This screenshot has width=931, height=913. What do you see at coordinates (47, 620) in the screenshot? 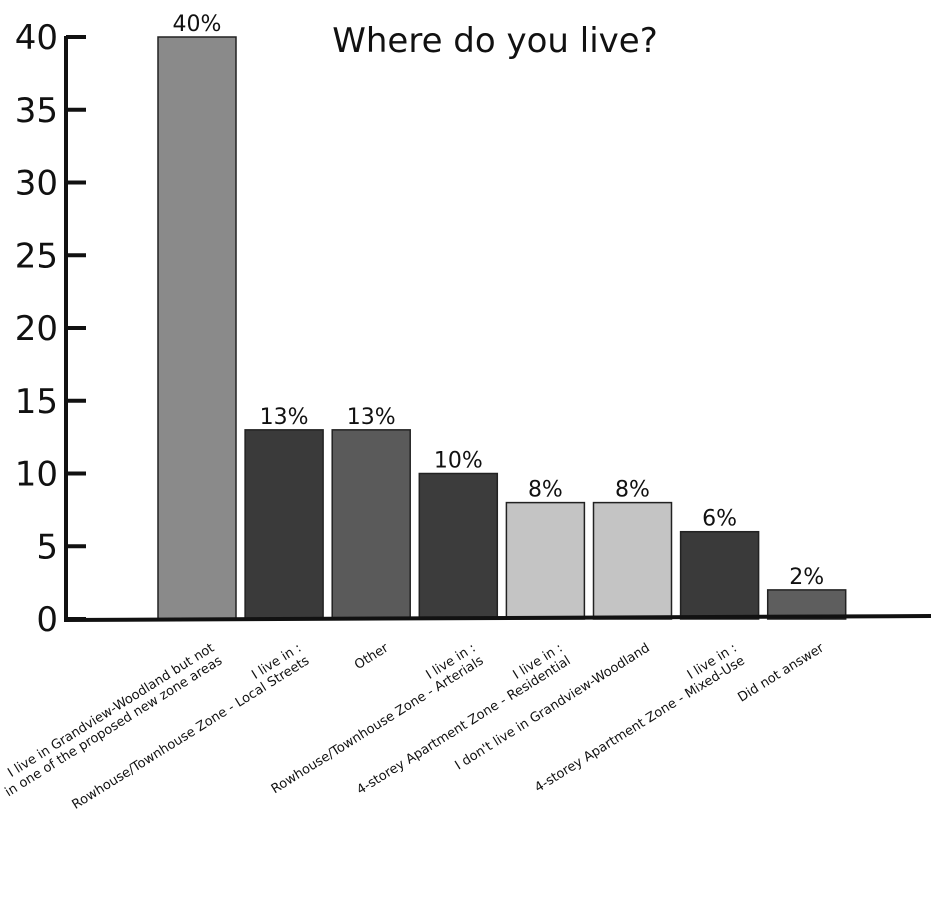
I see `y-tick-label: 0` at bounding box center [47, 620].